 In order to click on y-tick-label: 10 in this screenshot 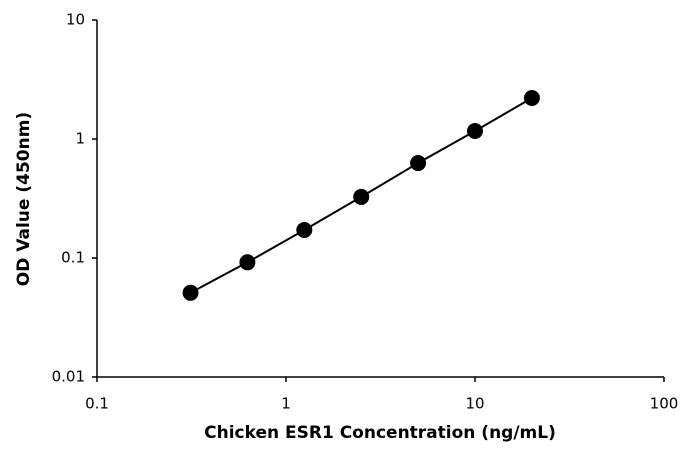, I will do `click(75, 20)`.